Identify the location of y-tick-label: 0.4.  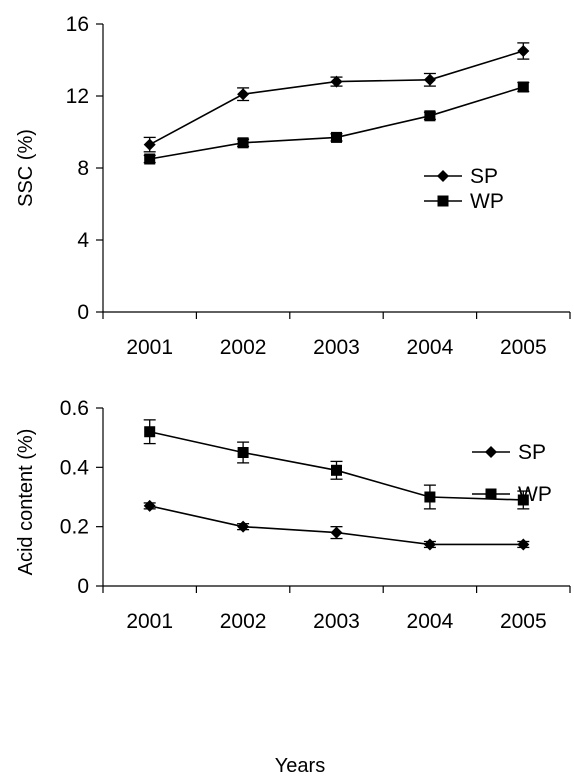
(75, 467).